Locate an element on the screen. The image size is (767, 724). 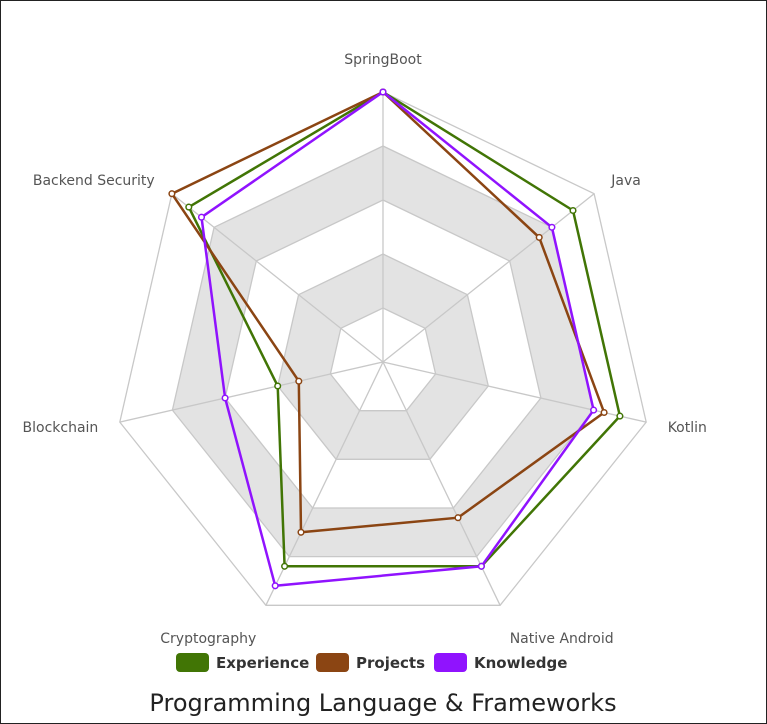
axis-label-0: SpringBoot is located at coordinates (383, 60).